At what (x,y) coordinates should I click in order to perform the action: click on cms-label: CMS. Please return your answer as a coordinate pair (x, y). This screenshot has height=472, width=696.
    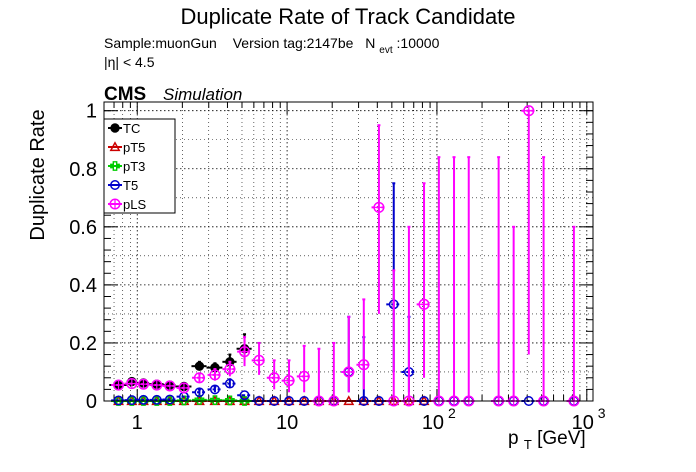
    Looking at the image, I should click on (125, 94).